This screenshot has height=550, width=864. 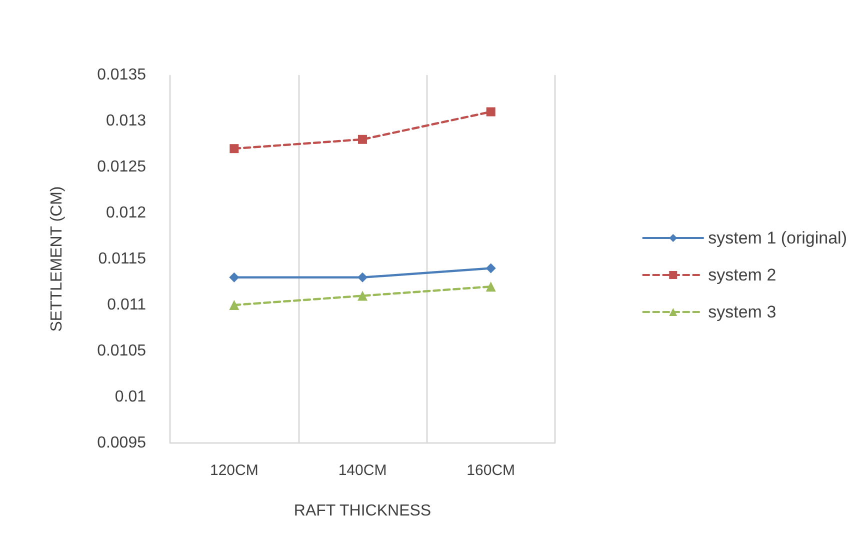 I want to click on legend-label: system 1 (original), so click(x=778, y=238).